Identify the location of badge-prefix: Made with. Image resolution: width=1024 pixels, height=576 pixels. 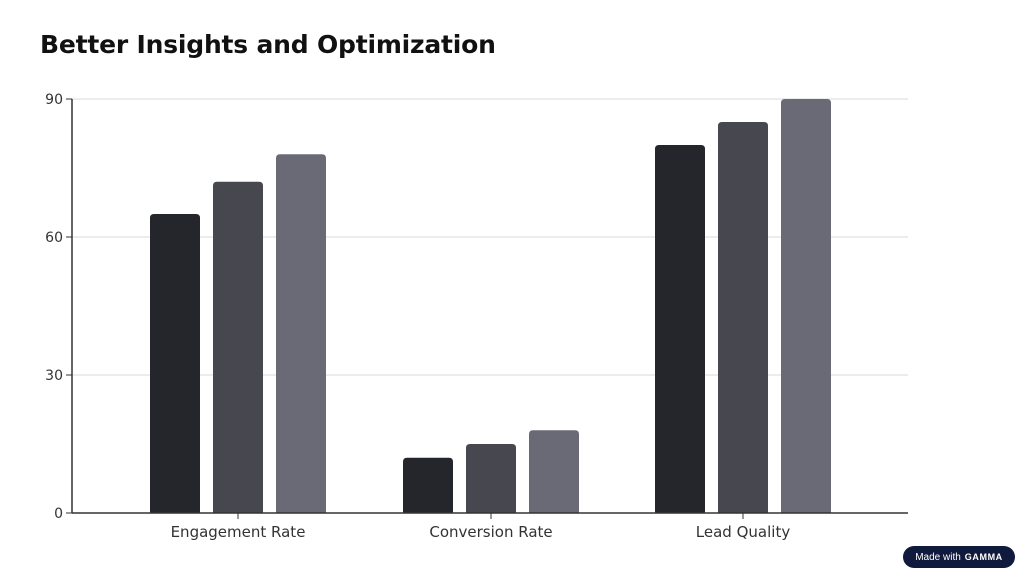
(938, 557).